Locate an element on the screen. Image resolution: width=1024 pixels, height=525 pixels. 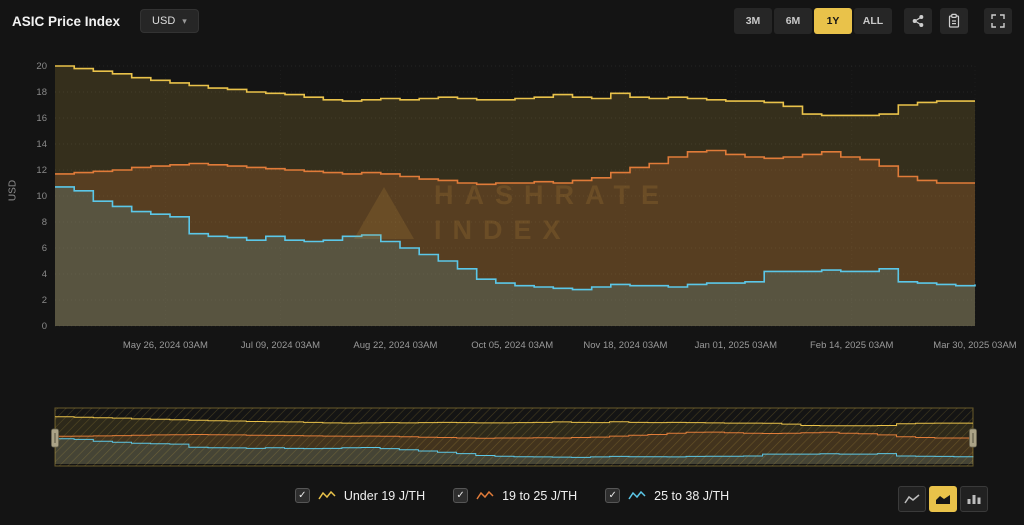
svg-text: Jul 09, 2024 03AM is located at coordinates (280, 345).